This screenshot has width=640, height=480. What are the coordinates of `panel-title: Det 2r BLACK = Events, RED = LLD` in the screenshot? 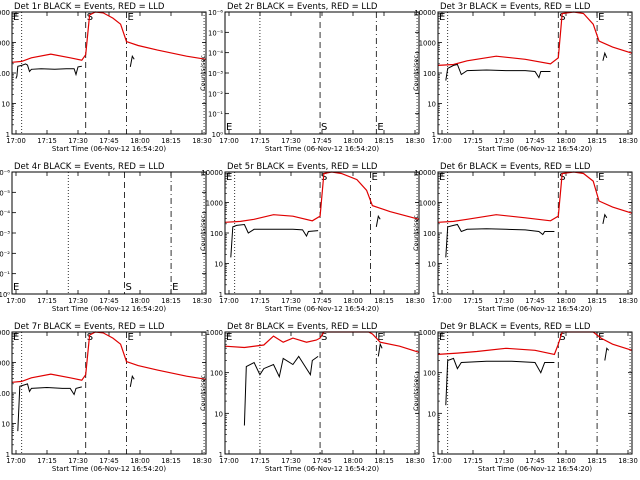 It's located at (302, 7).